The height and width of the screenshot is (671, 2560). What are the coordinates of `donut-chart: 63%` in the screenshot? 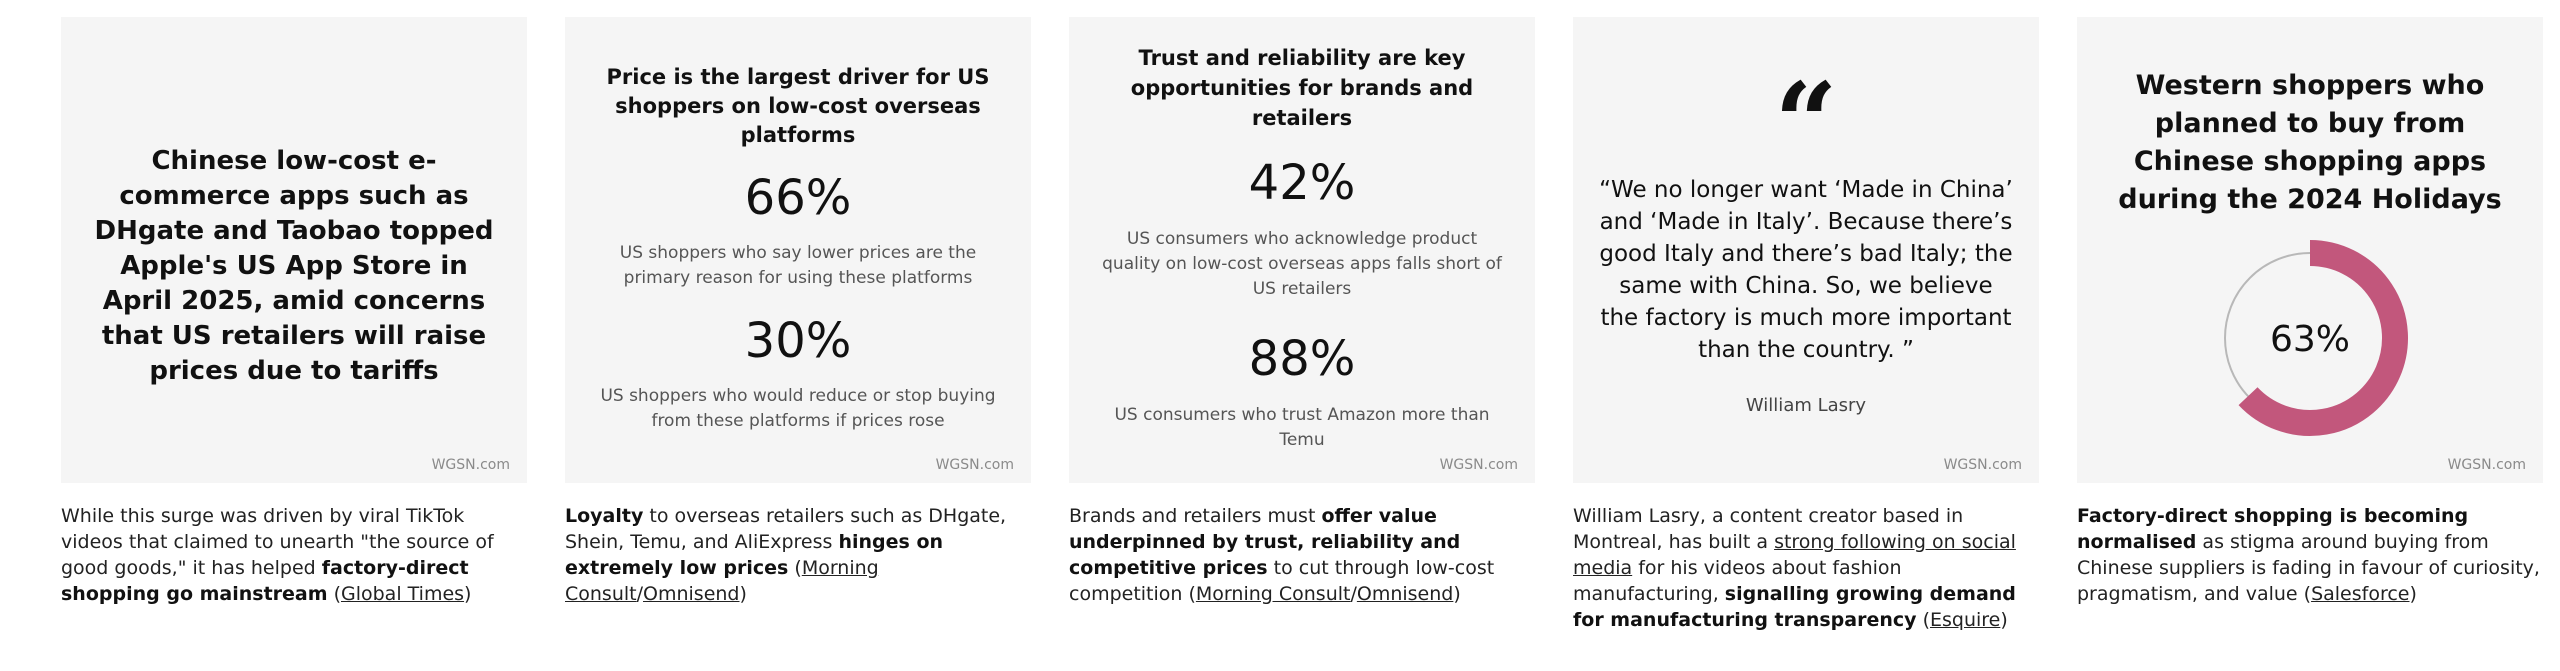 It's located at (2316, 338).